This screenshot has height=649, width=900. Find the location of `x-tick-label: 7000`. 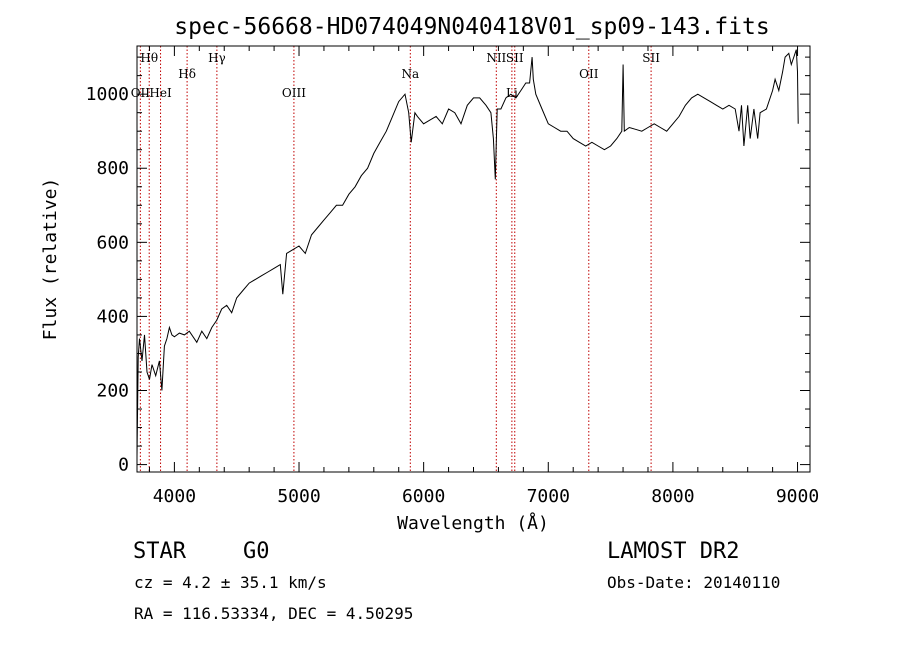

x-tick-label: 7000 is located at coordinates (548, 496).